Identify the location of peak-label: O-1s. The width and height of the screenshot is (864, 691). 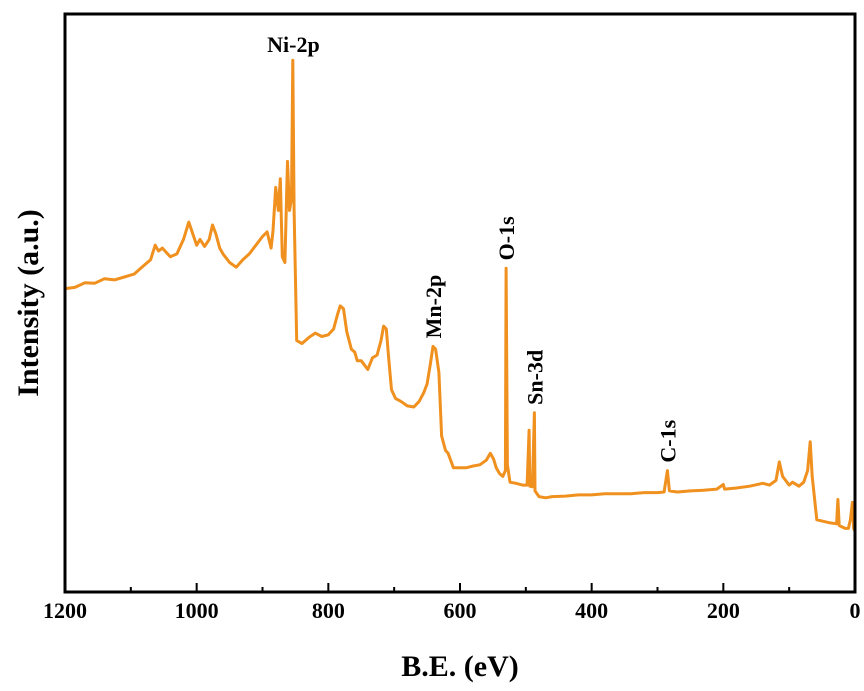
(506, 238).